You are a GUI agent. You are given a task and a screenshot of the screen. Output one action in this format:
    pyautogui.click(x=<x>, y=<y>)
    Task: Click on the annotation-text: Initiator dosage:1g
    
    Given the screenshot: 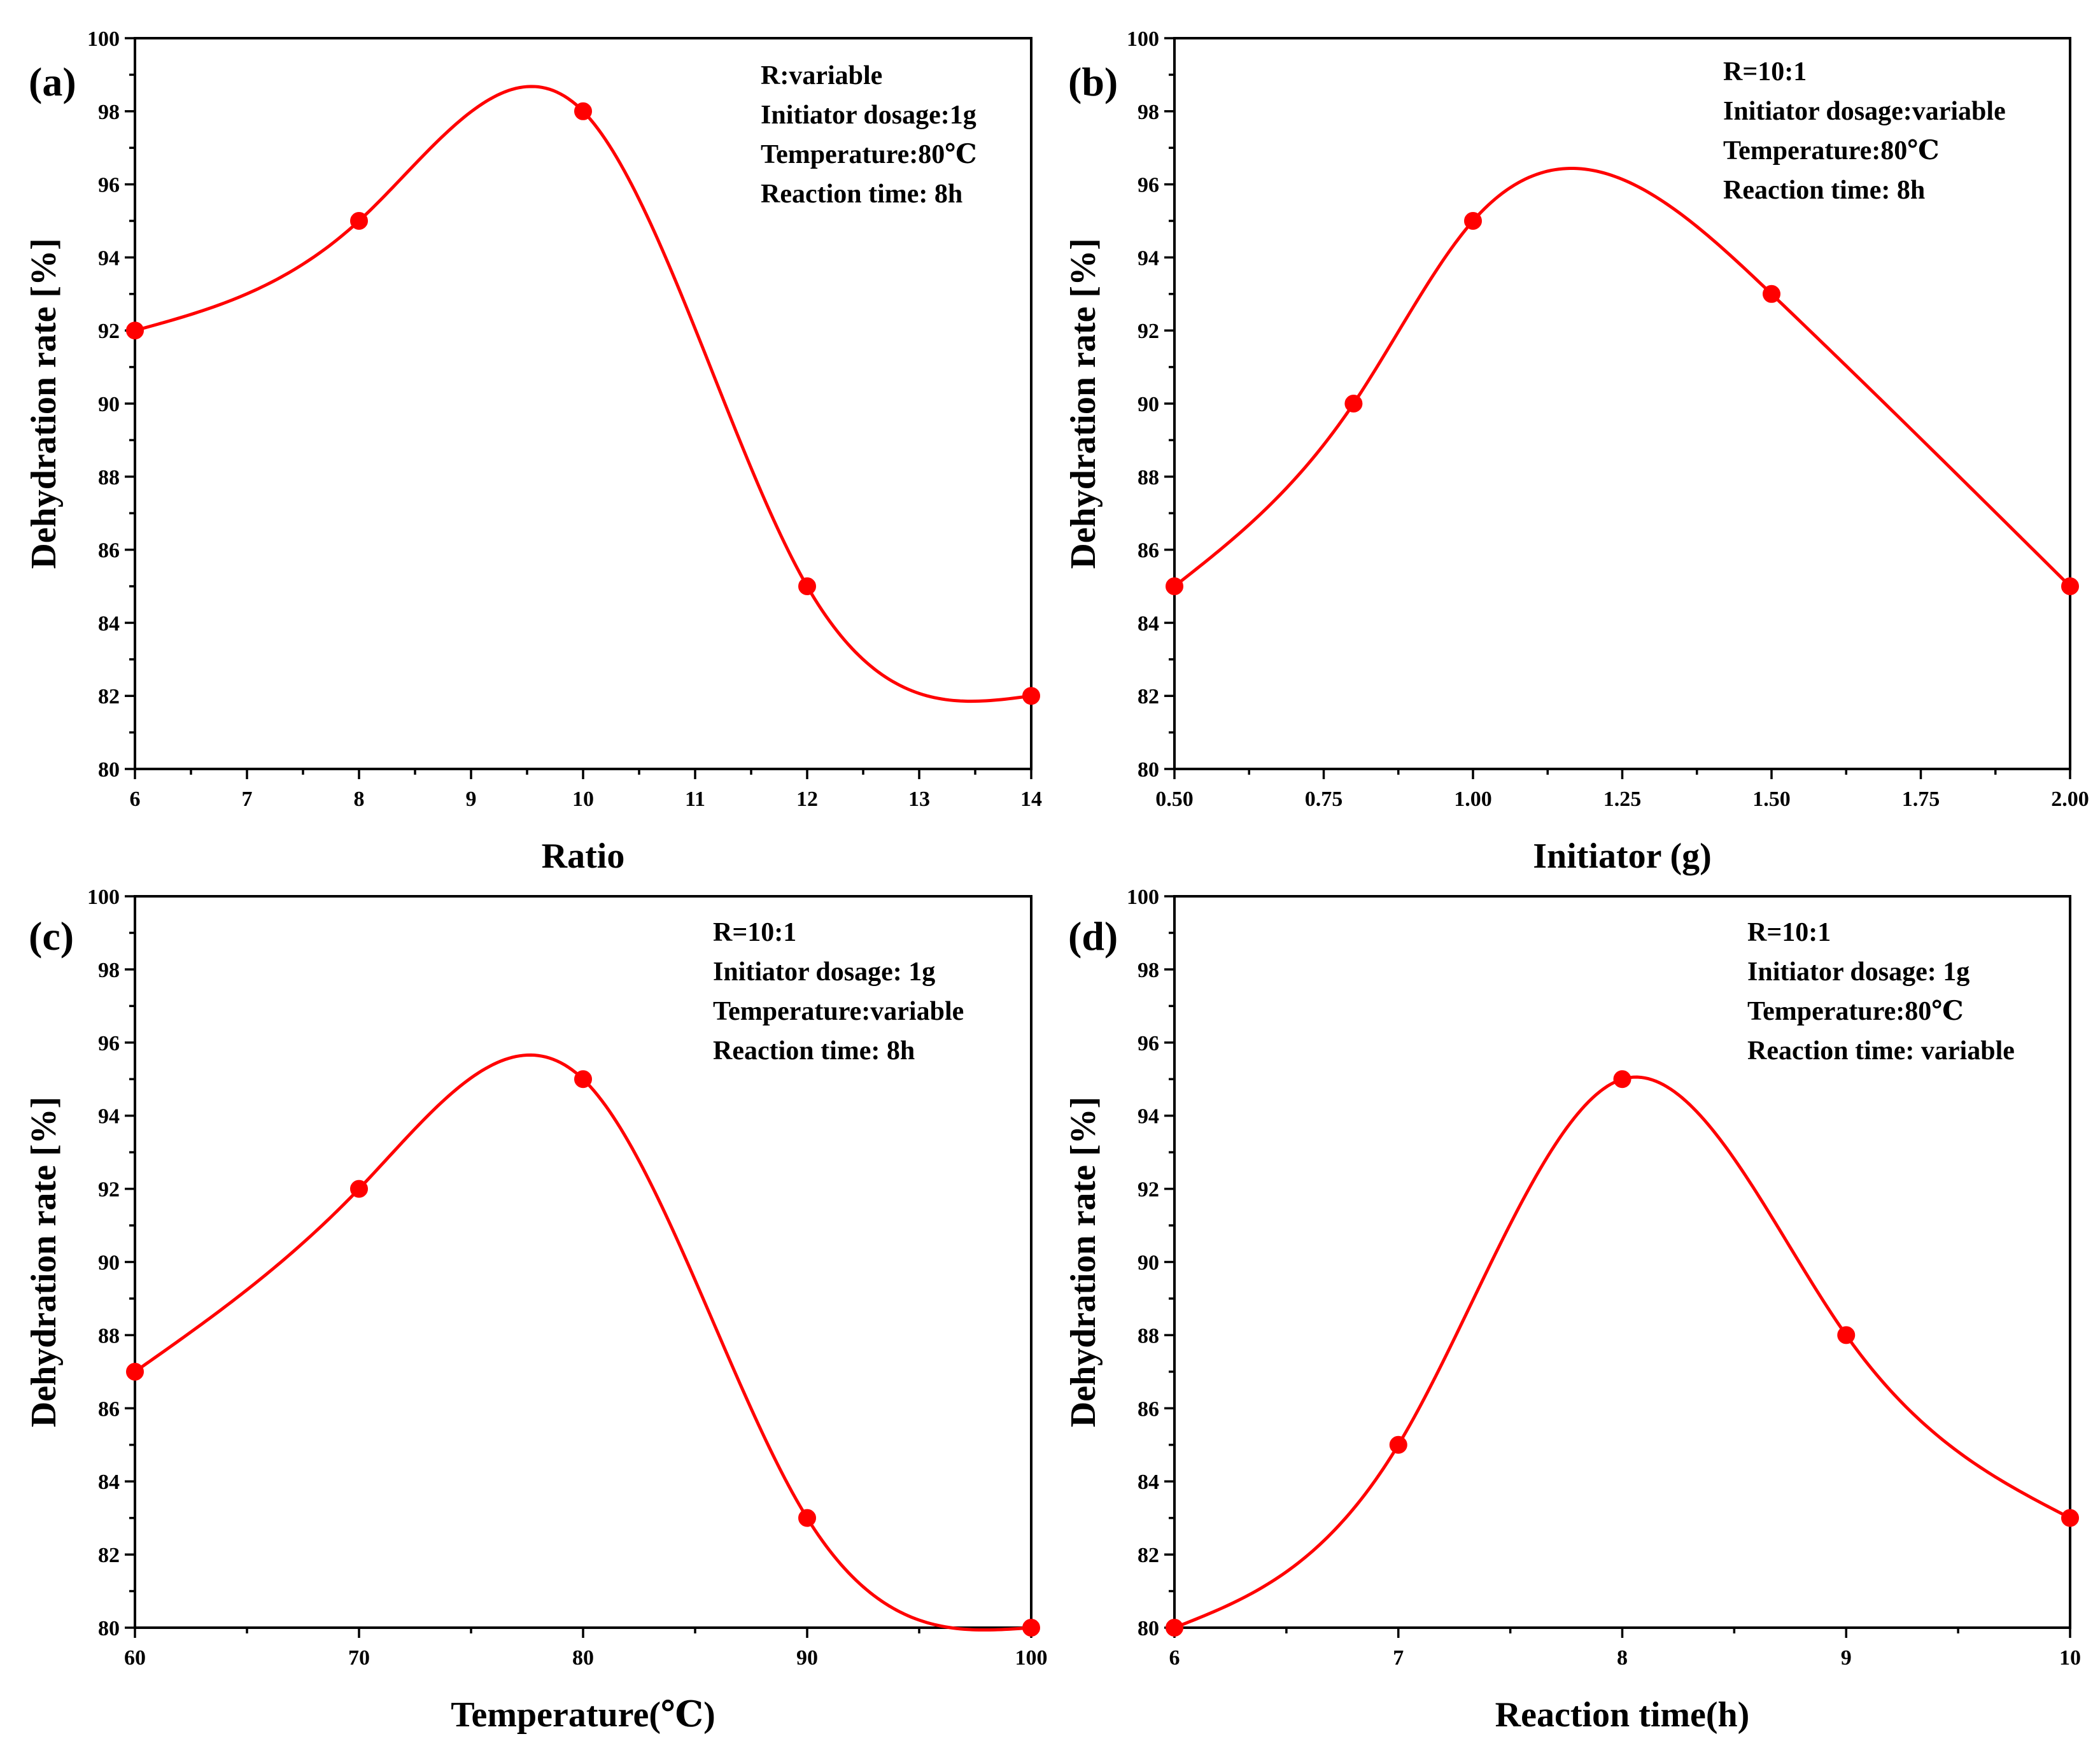 What is the action you would take?
    pyautogui.click(x=868, y=115)
    